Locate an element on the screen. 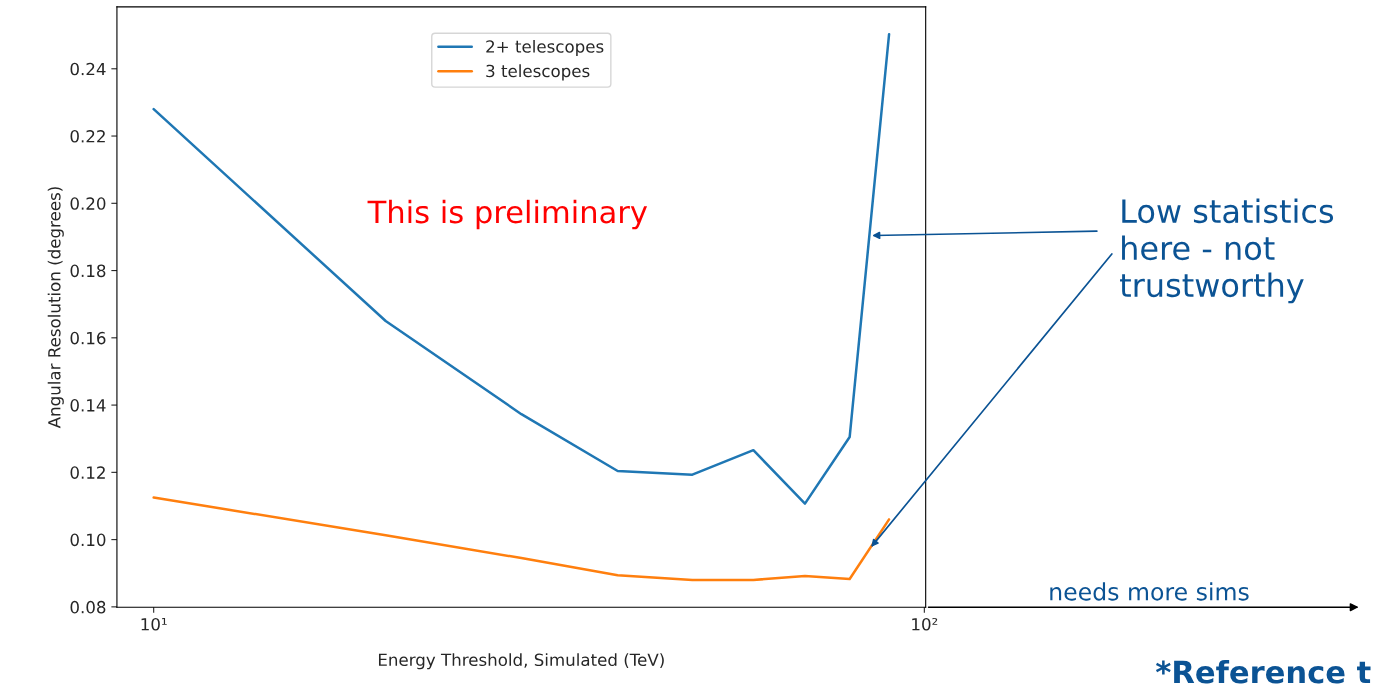 This screenshot has width=1392, height=690. annotation: This is preliminary is located at coordinates (507, 214).